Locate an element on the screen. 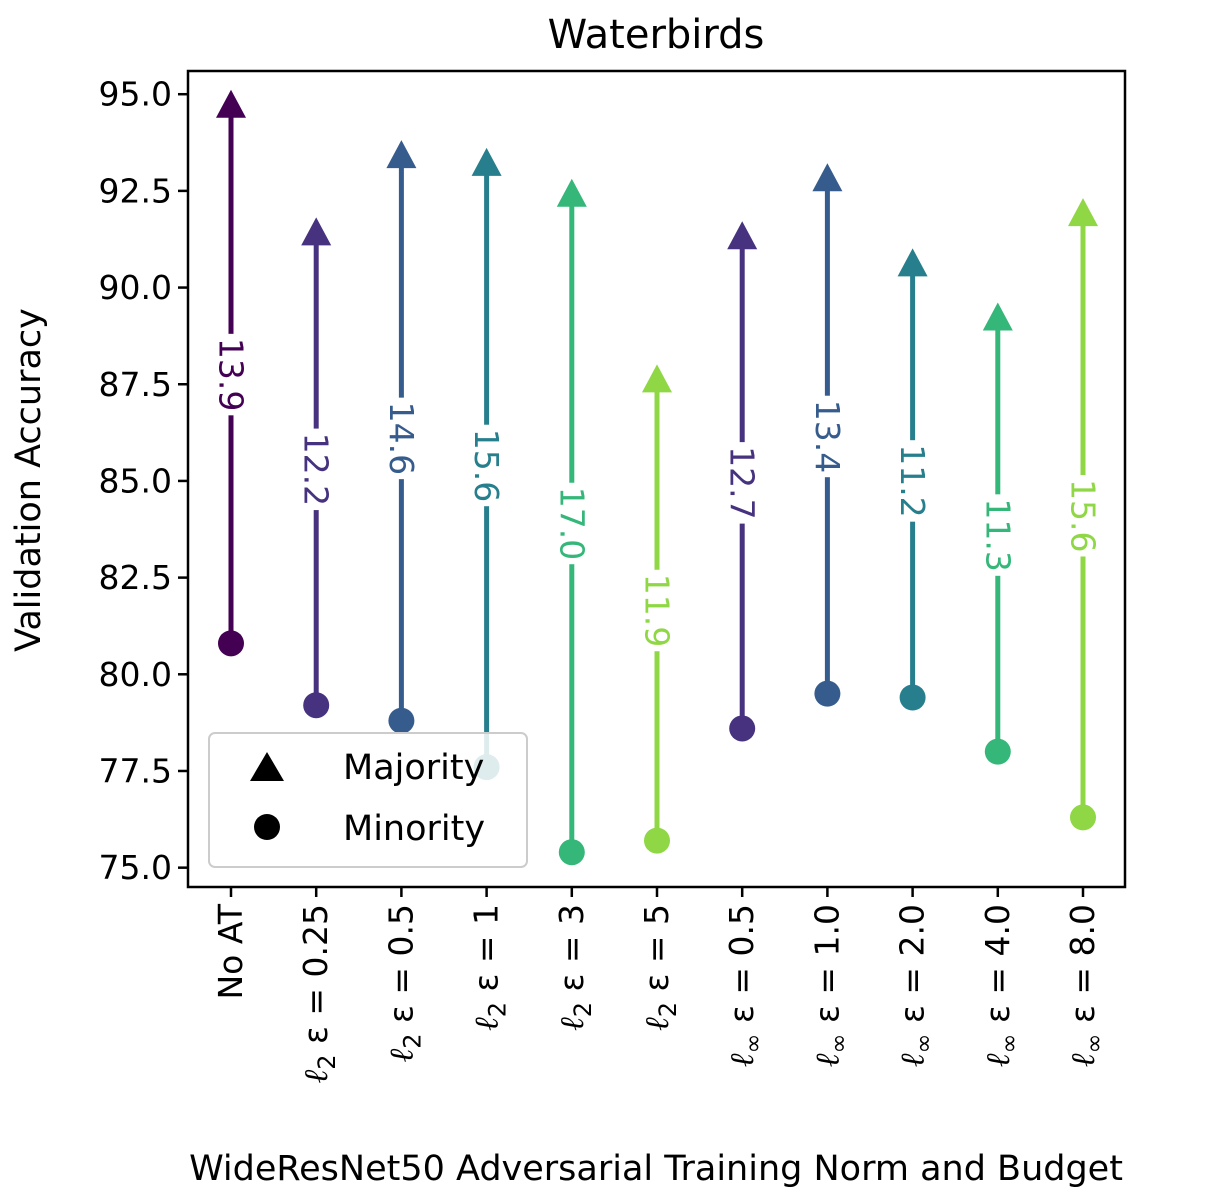 This screenshot has height=1198, width=1225. x-tick-label-7: ℓ∞ ε = 1.0 is located at coordinates (829, 985).